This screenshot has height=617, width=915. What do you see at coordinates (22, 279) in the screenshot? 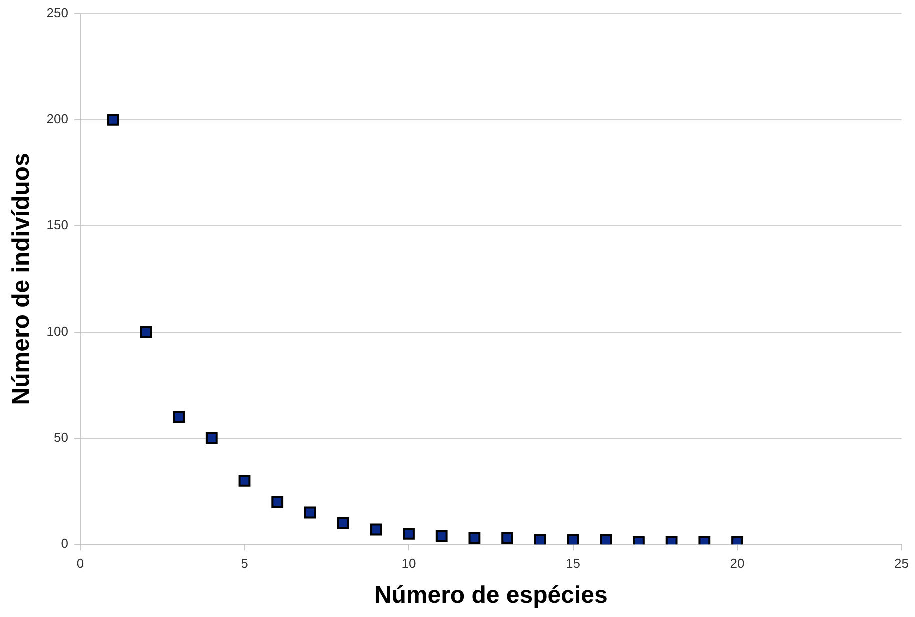
I see `y-axis-title: Número de indivíduos` at bounding box center [22, 279].